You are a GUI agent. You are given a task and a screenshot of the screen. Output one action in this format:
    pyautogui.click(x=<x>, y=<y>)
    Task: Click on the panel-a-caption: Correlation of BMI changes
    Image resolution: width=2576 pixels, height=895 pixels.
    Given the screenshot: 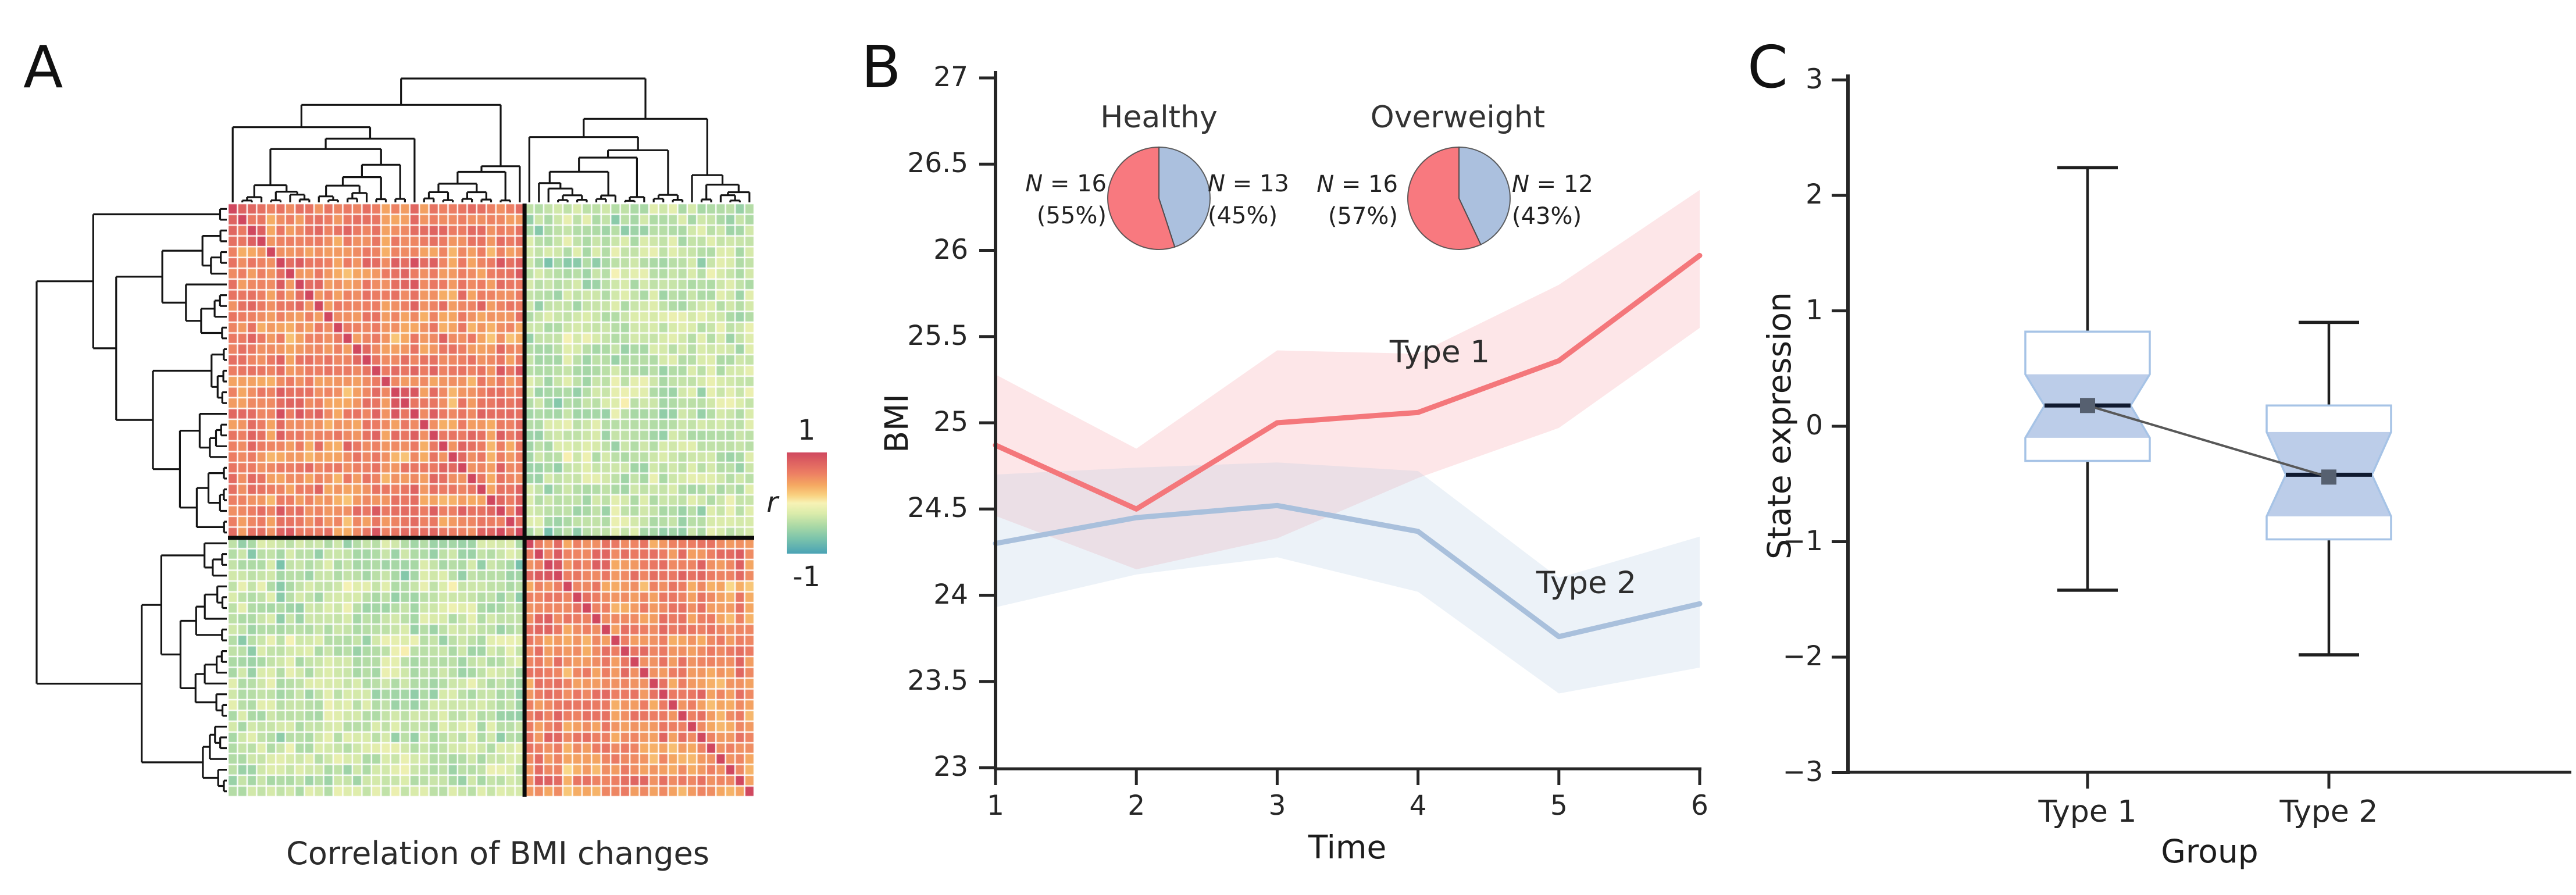 What is the action you would take?
    pyautogui.click(x=498, y=853)
    